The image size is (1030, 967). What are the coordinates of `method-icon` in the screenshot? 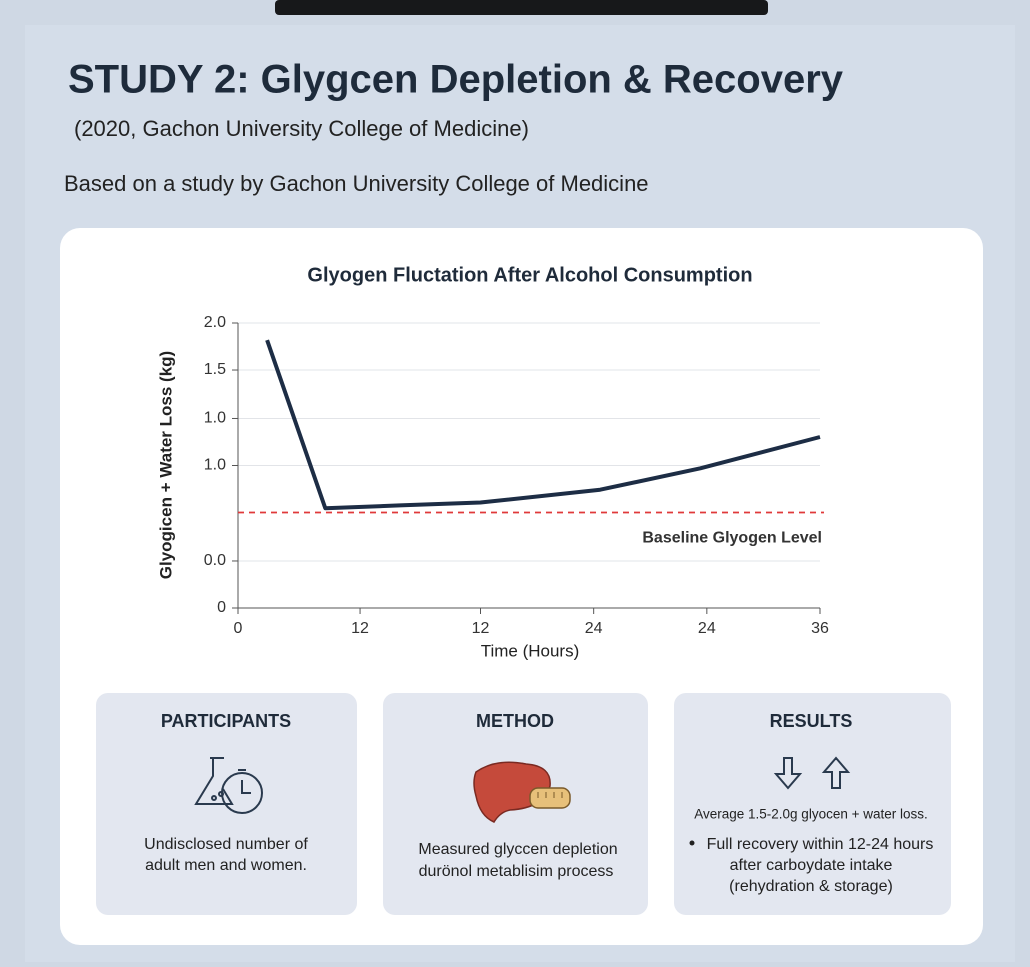 It's located at (522, 792).